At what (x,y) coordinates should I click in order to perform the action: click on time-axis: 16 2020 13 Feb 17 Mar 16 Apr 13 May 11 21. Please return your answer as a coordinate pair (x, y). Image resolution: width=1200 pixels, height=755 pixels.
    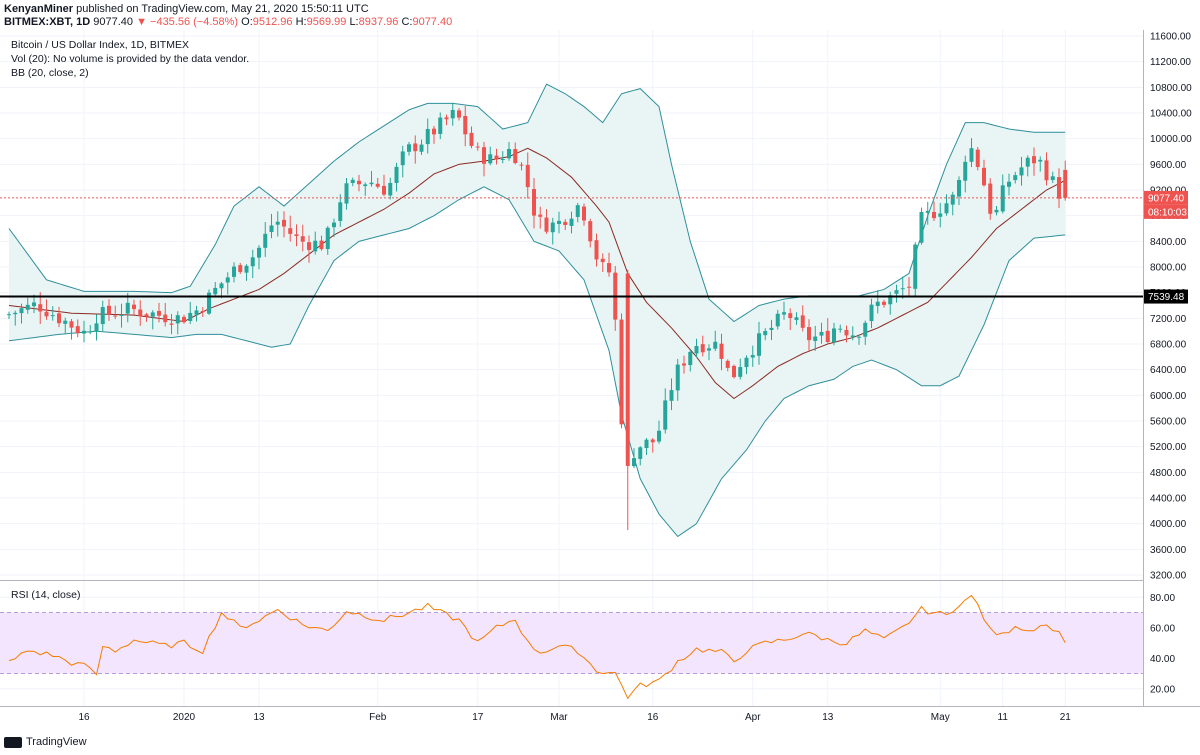
    Looking at the image, I should click on (574, 717).